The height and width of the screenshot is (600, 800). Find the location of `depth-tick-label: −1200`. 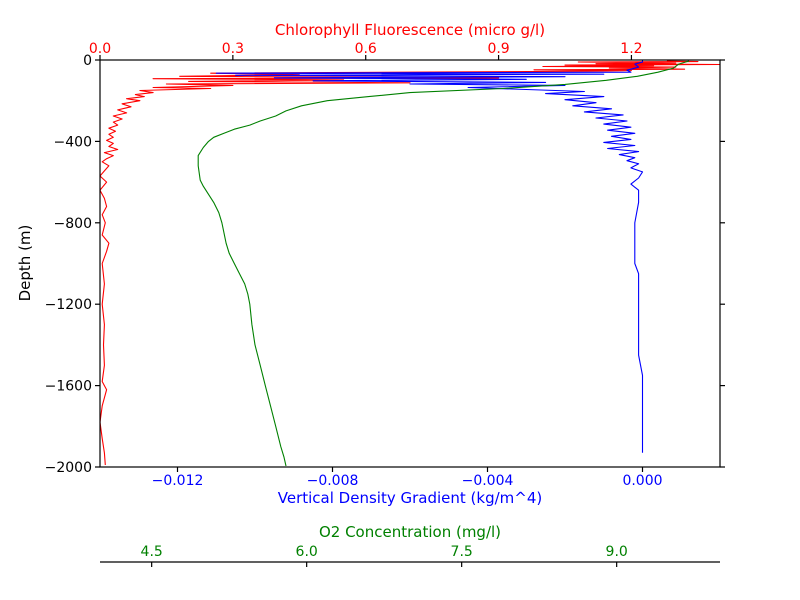

depth-tick-label: −1200 is located at coordinates (68, 305).